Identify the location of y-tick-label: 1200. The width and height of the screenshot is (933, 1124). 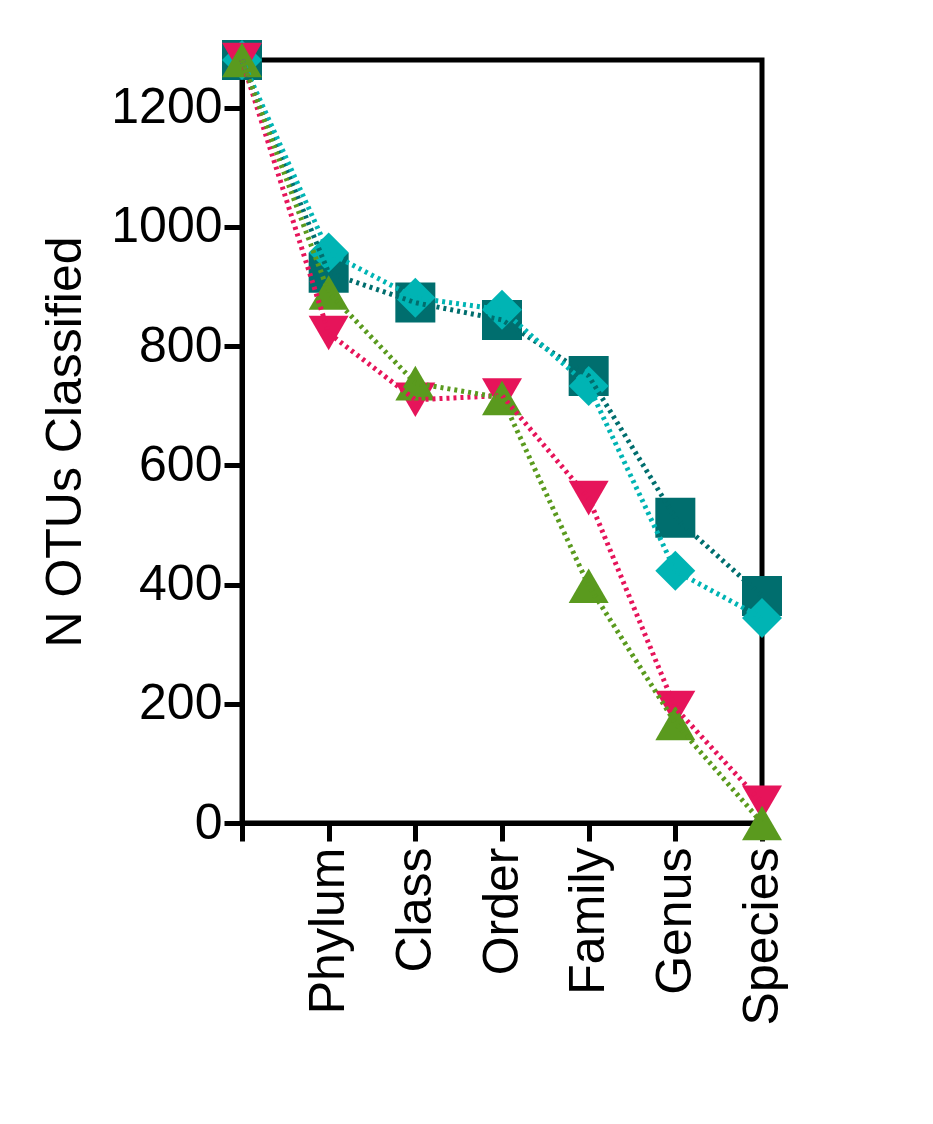
(167, 106).